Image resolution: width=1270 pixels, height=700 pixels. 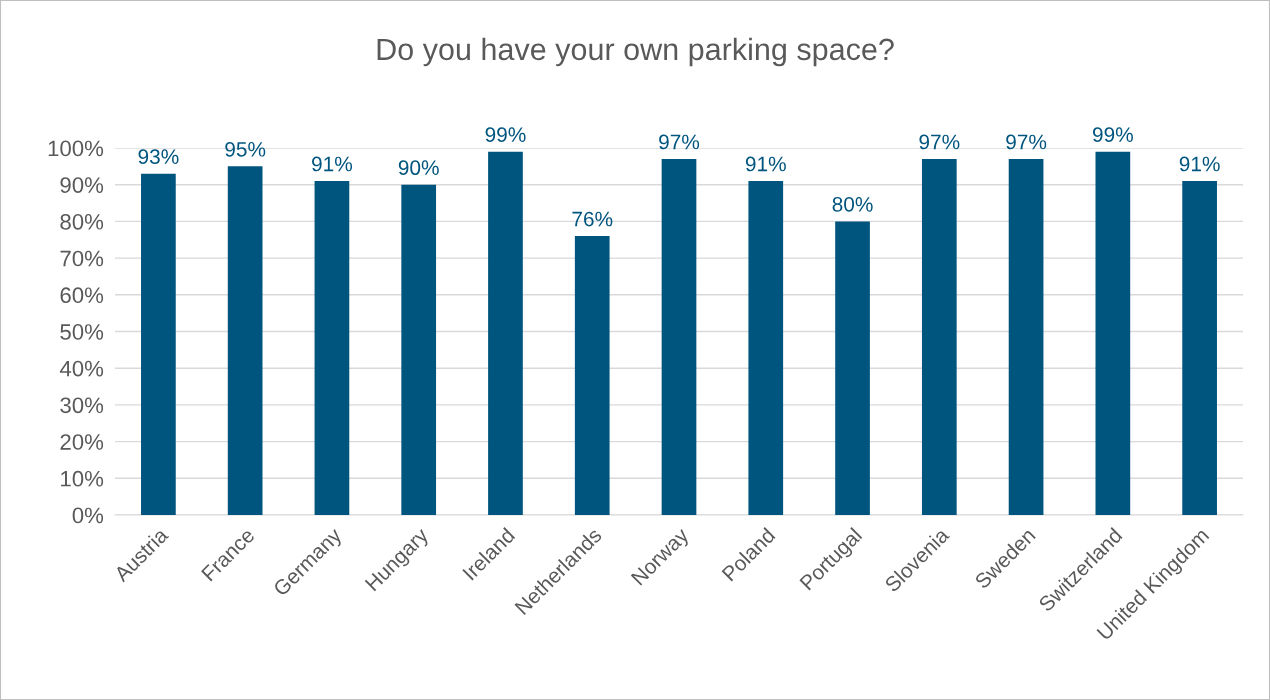 I want to click on data-label: 80%, so click(x=852, y=204).